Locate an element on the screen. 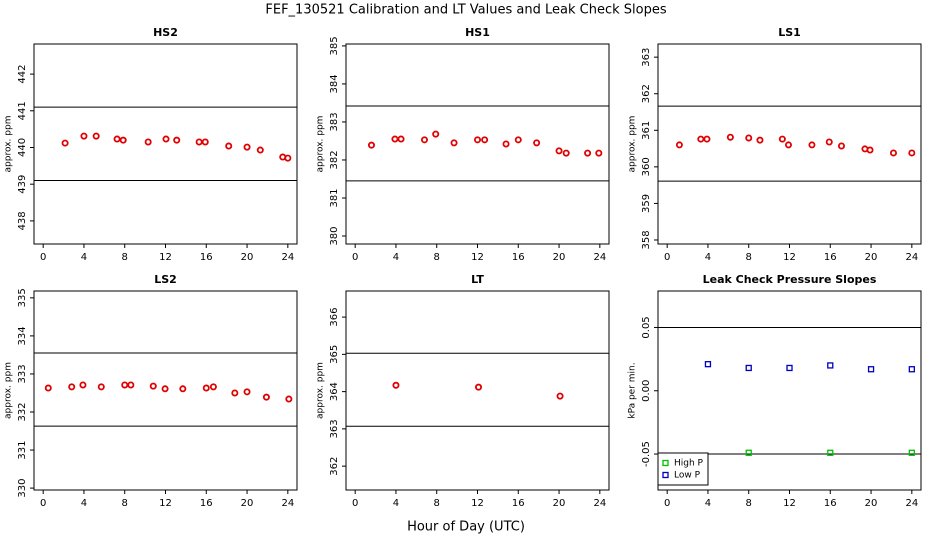 This screenshot has width=936, height=540. y-tick-label: 331 is located at coordinates (22, 450).